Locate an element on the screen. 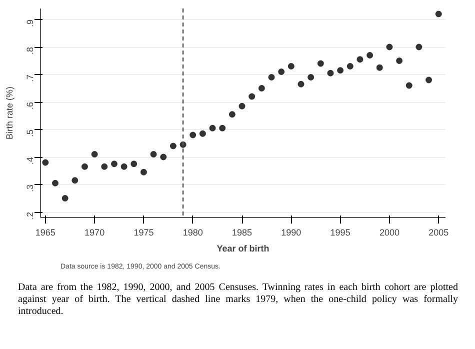 The width and height of the screenshot is (475, 349). y-tick-label: .9 is located at coordinates (30, 23).